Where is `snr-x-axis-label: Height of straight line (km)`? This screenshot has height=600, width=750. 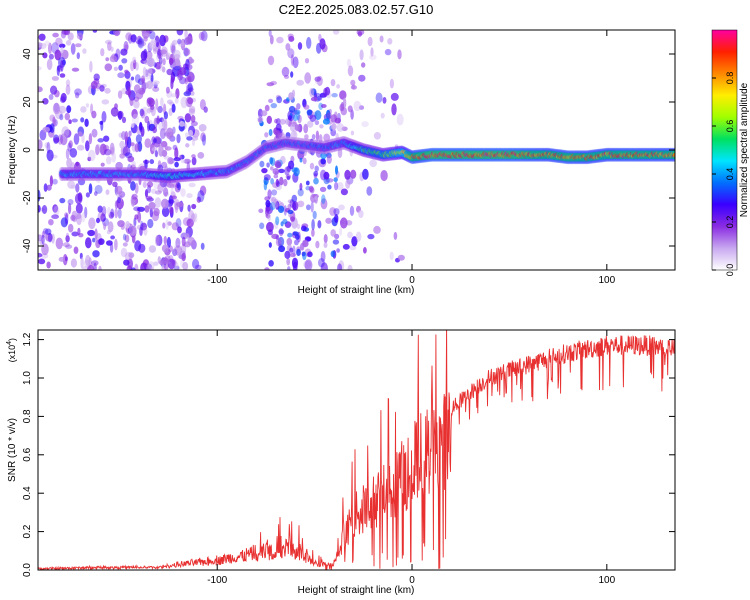 snr-x-axis-label: Height of straight line (km) is located at coordinates (356, 590).